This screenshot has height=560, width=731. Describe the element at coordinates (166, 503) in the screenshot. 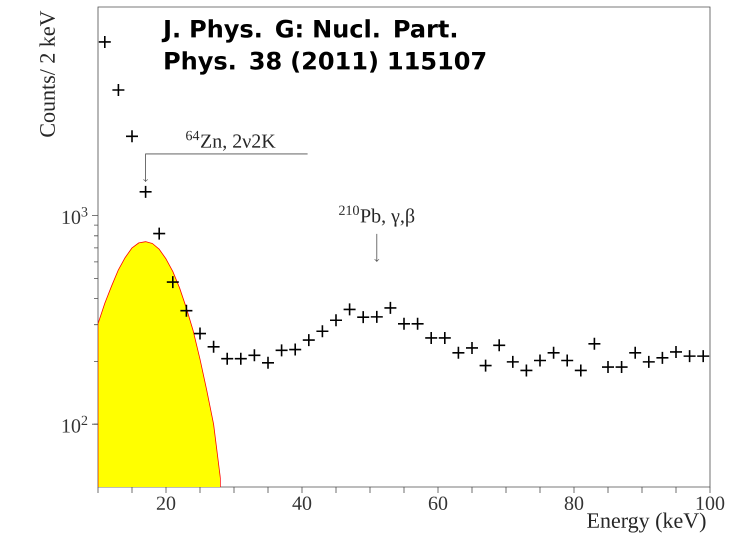

I see `x-tick-label: 20` at that location.